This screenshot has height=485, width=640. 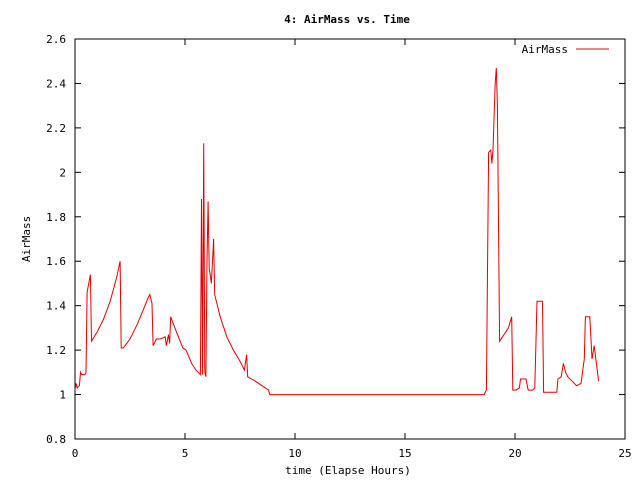 What do you see at coordinates (514, 453) in the screenshot?
I see `x-tick-label: 20` at bounding box center [514, 453].